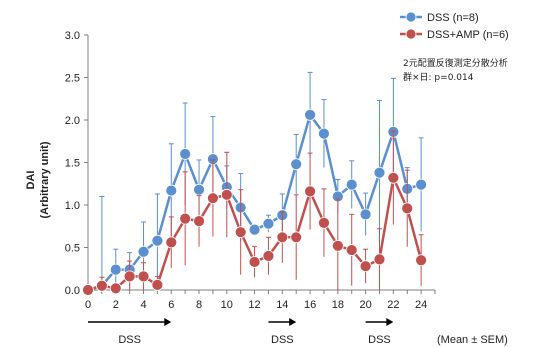  Describe the element at coordinates (453, 18) in the screenshot. I see `legend-label: DSS (n=8)` at that location.